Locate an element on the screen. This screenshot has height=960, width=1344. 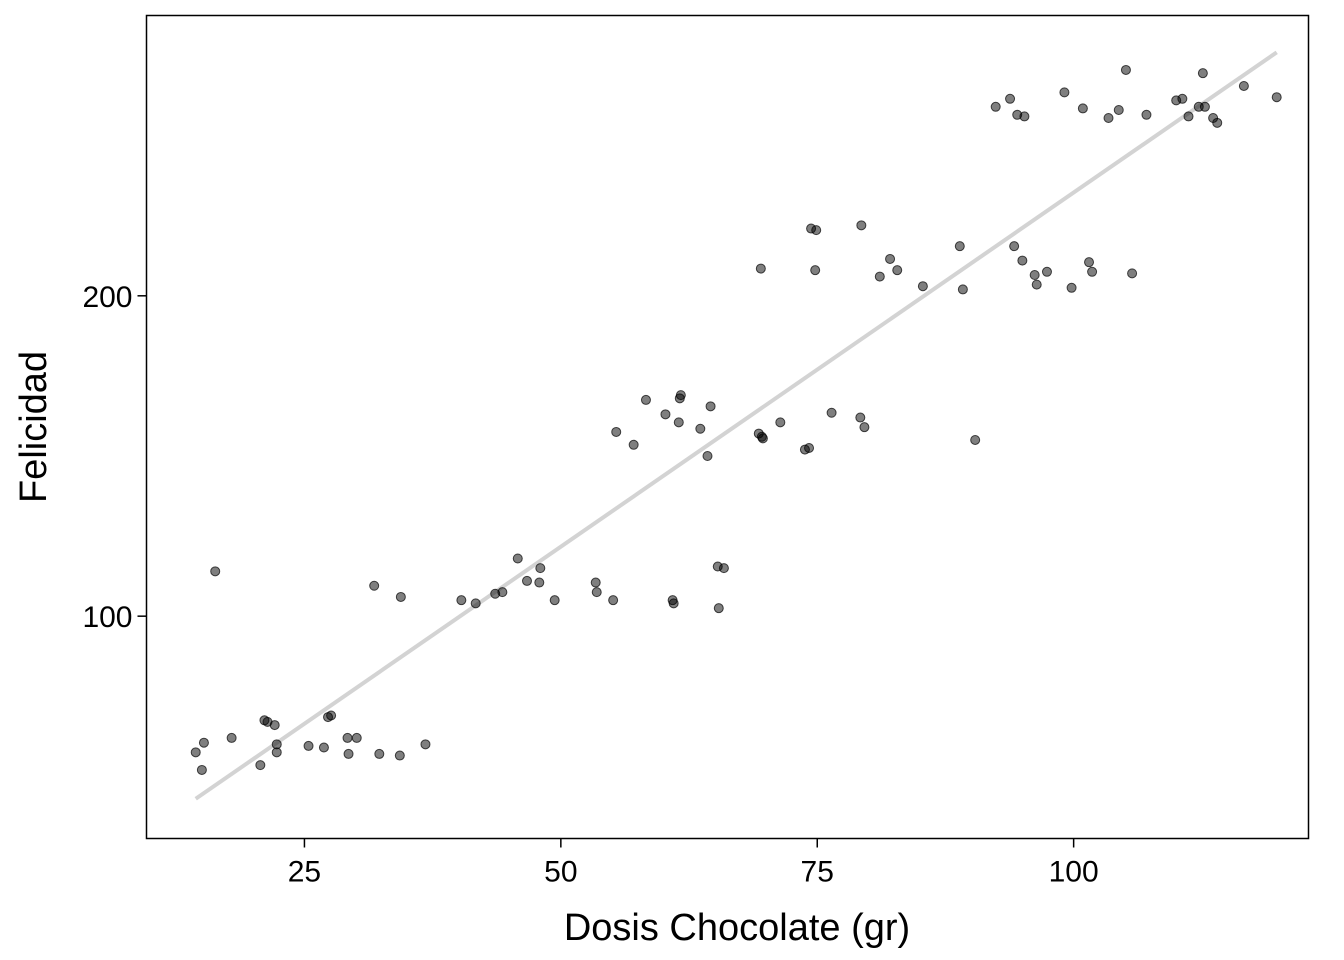
x-tick-label: 25 is located at coordinates (304, 872).